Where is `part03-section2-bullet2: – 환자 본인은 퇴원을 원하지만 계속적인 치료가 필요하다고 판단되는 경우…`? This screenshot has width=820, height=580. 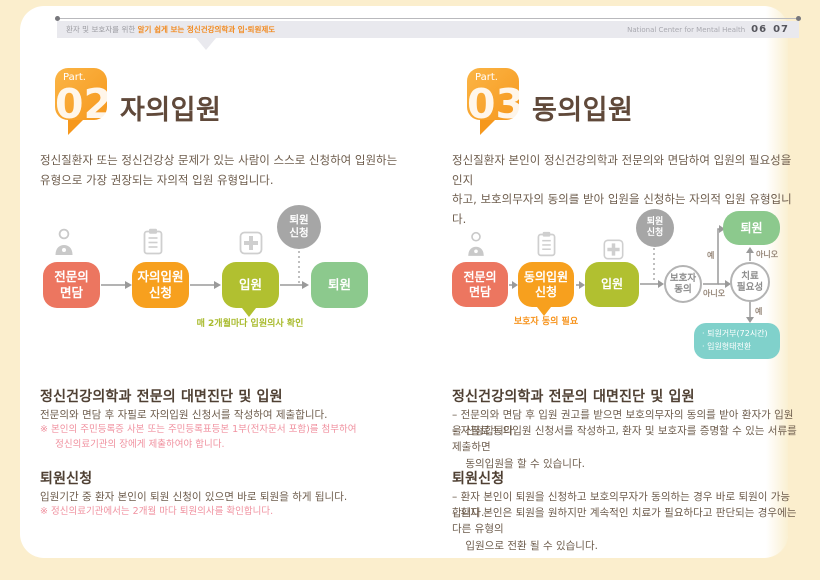 part03-section2-bullet2: – 환자 본인은 퇴원을 원하지만 계속적인 치료가 필요하다고 판단되는 경우… is located at coordinates (624, 529).